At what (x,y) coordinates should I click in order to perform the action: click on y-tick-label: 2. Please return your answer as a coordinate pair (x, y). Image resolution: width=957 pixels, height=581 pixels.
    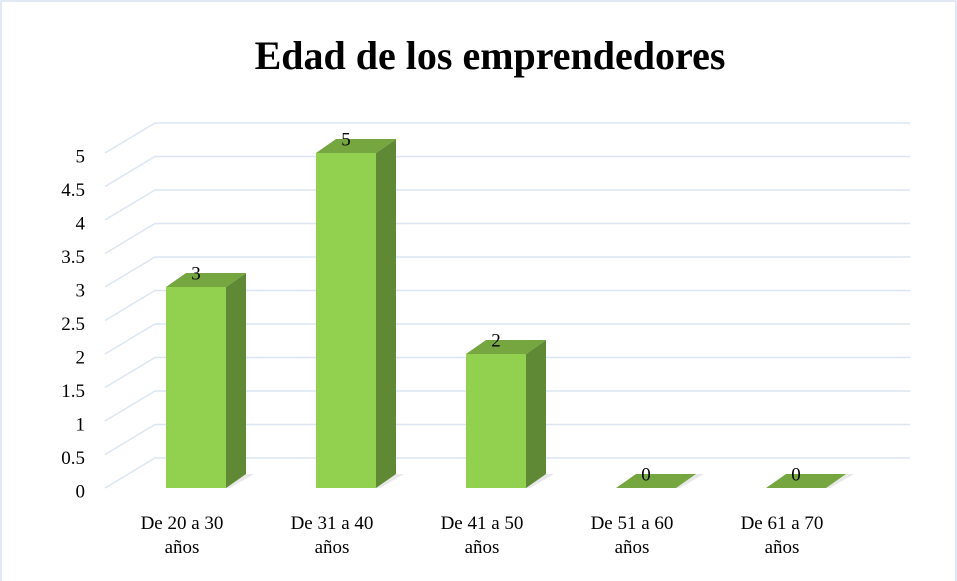
    Looking at the image, I should click on (81, 357).